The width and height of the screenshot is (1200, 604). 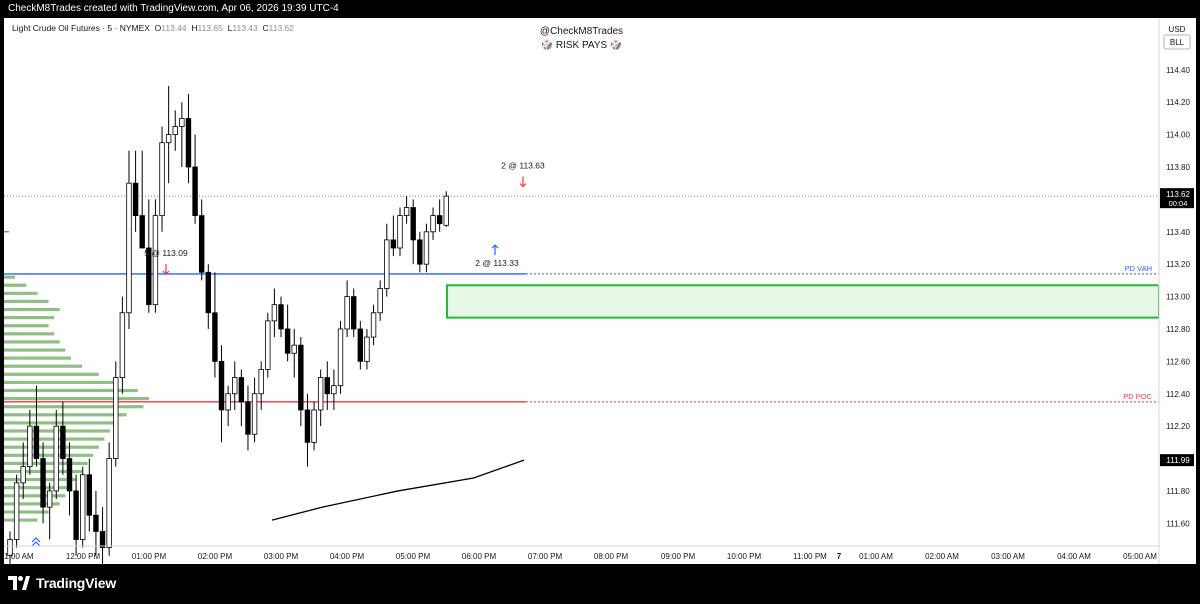 I want to click on double-up-arrow-icon, so click(x=36, y=542).